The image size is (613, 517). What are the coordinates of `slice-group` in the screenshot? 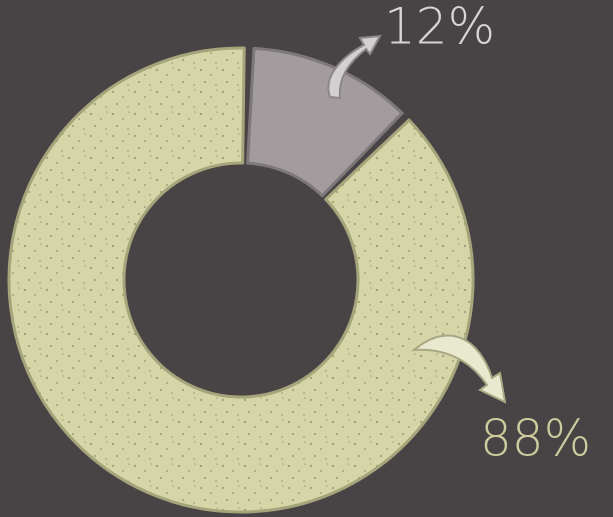 It's located at (325, 122).